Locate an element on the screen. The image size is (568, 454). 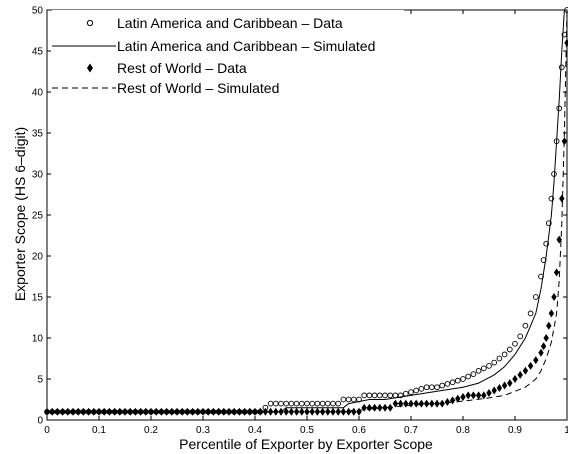
x-tick-label: 0.3 is located at coordinates (203, 430).